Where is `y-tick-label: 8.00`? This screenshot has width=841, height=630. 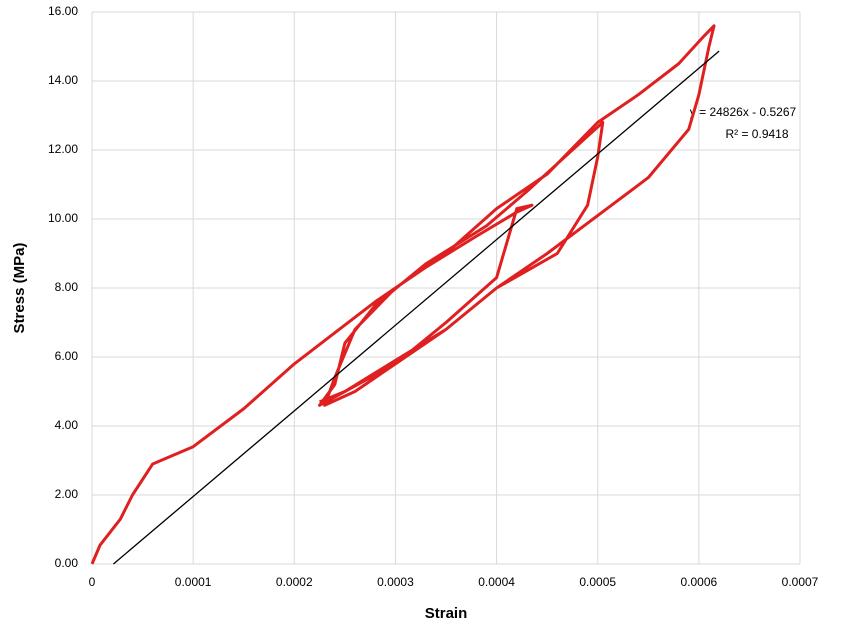
y-tick-label: 8.00 is located at coordinates (67, 287).